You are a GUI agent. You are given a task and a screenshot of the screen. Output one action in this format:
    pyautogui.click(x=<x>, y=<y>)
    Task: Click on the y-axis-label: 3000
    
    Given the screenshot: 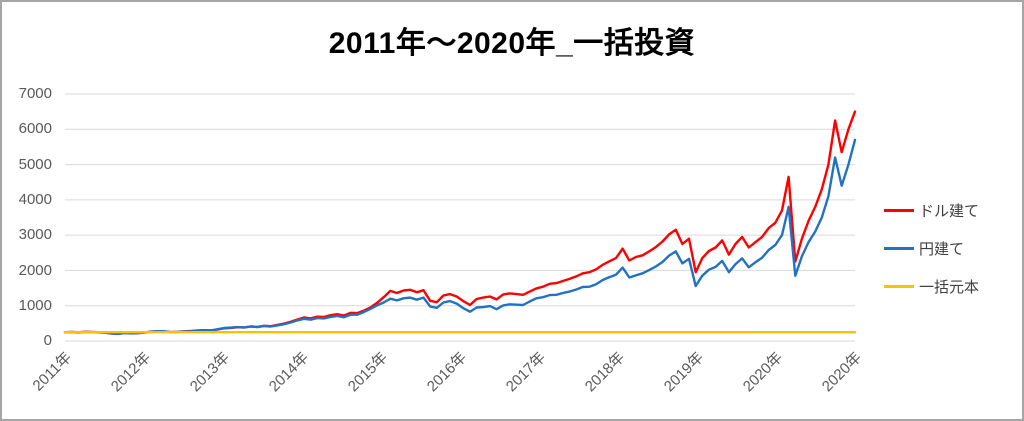 What is the action you would take?
    pyautogui.click(x=35, y=234)
    